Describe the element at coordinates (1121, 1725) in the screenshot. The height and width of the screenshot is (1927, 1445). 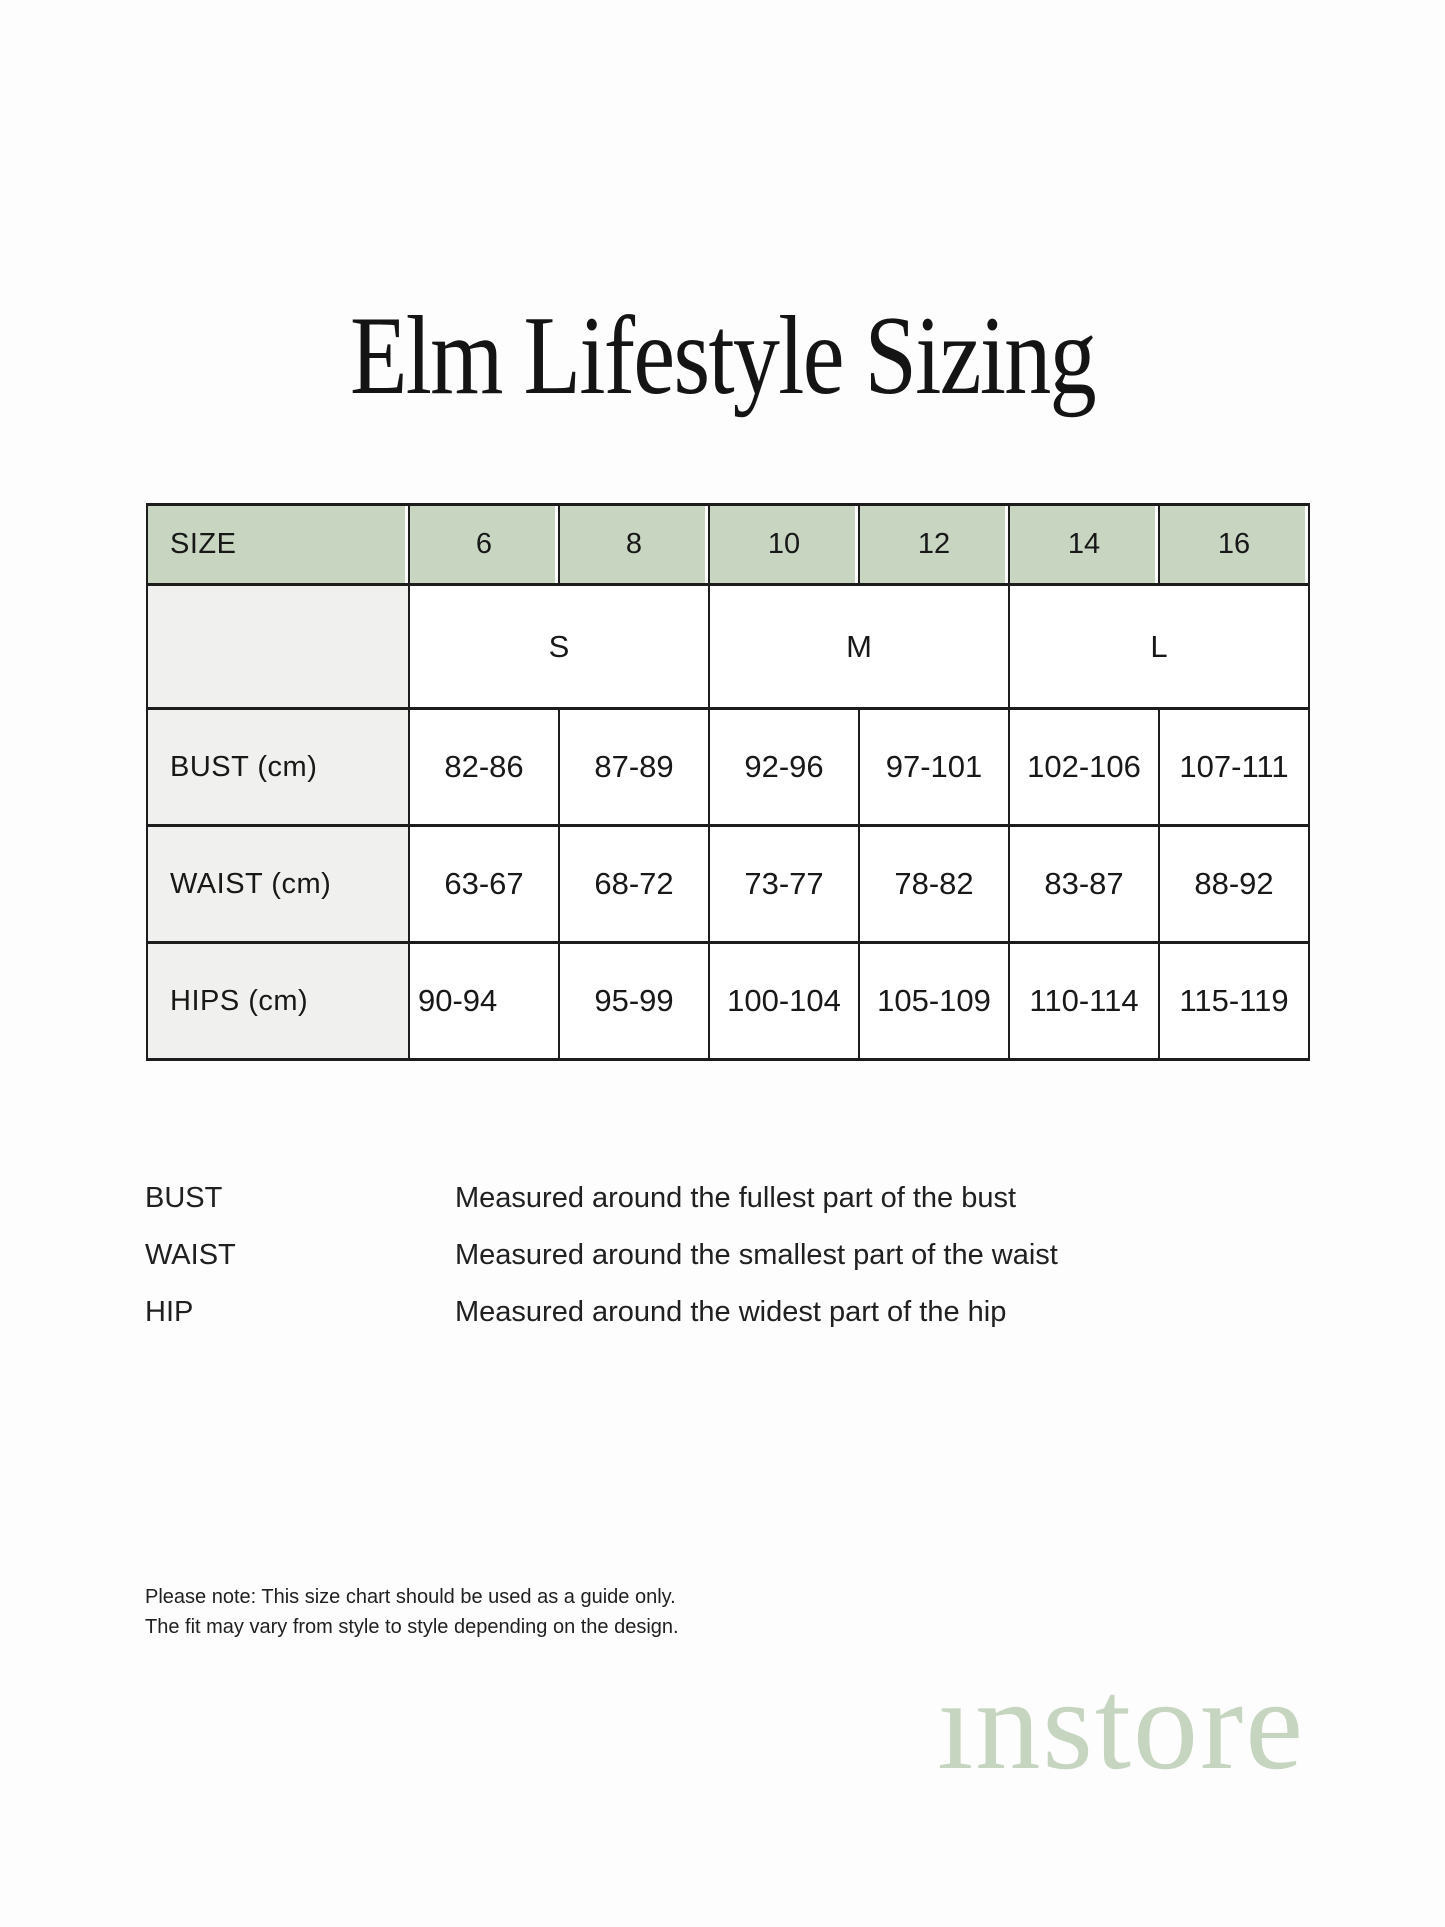
I see `instore-brand-logo: ınstore` at that location.